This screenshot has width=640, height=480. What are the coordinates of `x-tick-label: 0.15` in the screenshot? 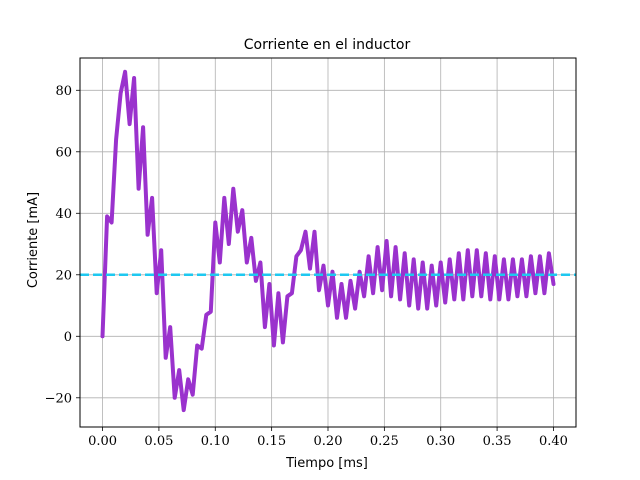 It's located at (271, 441).